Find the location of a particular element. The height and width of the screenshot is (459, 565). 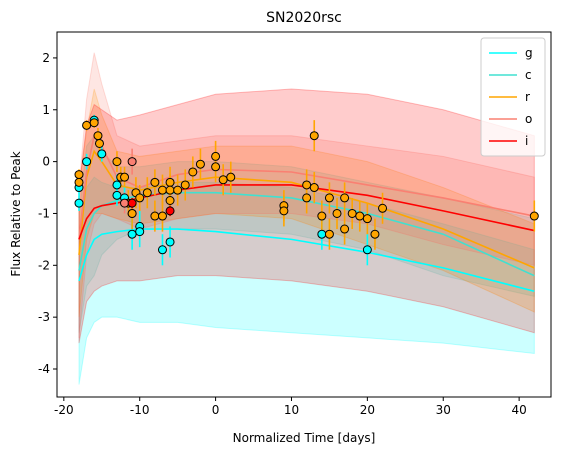

y-axis-label: Flux Relative to Peak is located at coordinates (16, 213).